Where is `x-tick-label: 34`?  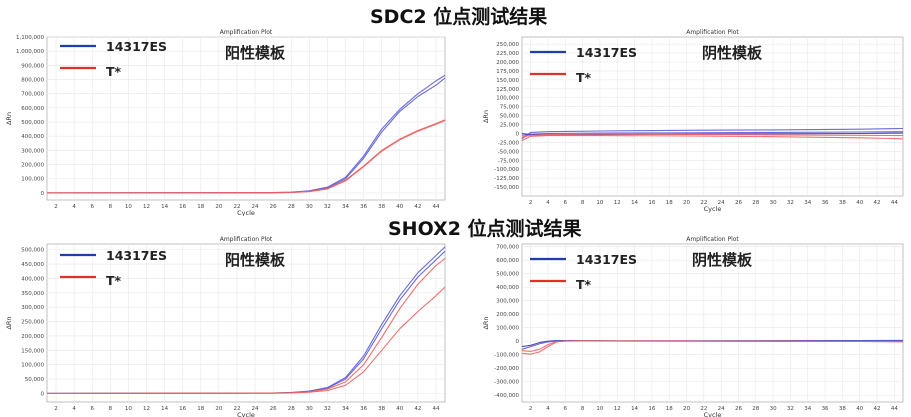 x-tick-label: 34 is located at coordinates (345, 207).